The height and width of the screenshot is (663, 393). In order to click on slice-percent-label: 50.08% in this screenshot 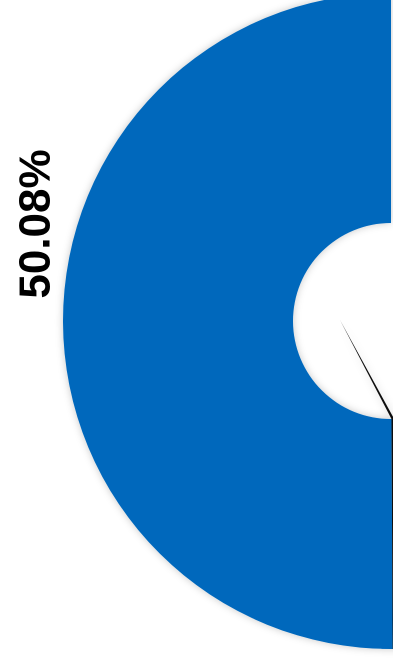, I will do `click(35, 223)`.